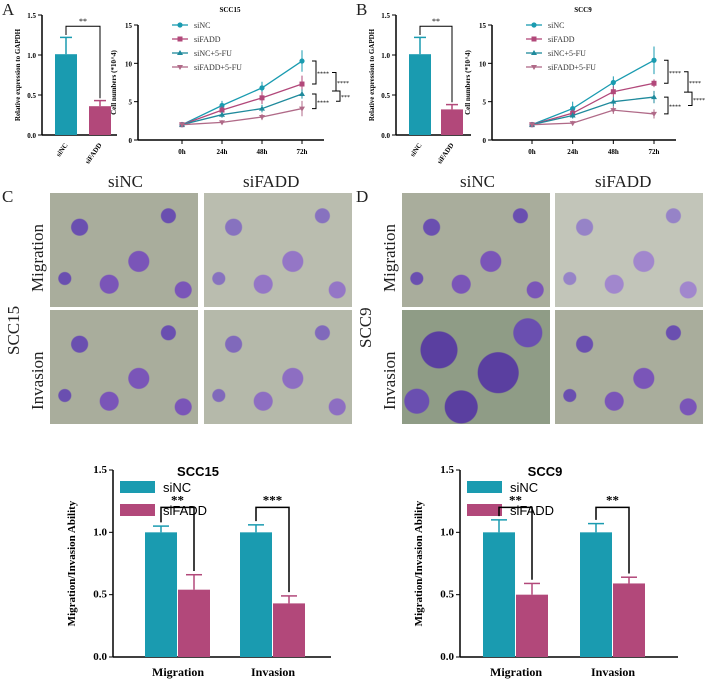 Image resolution: width=708 pixels, height=685 pixels. Describe the element at coordinates (278, 367) in the screenshot. I see `micrograph-scc15-invasion-sifadd` at that location.